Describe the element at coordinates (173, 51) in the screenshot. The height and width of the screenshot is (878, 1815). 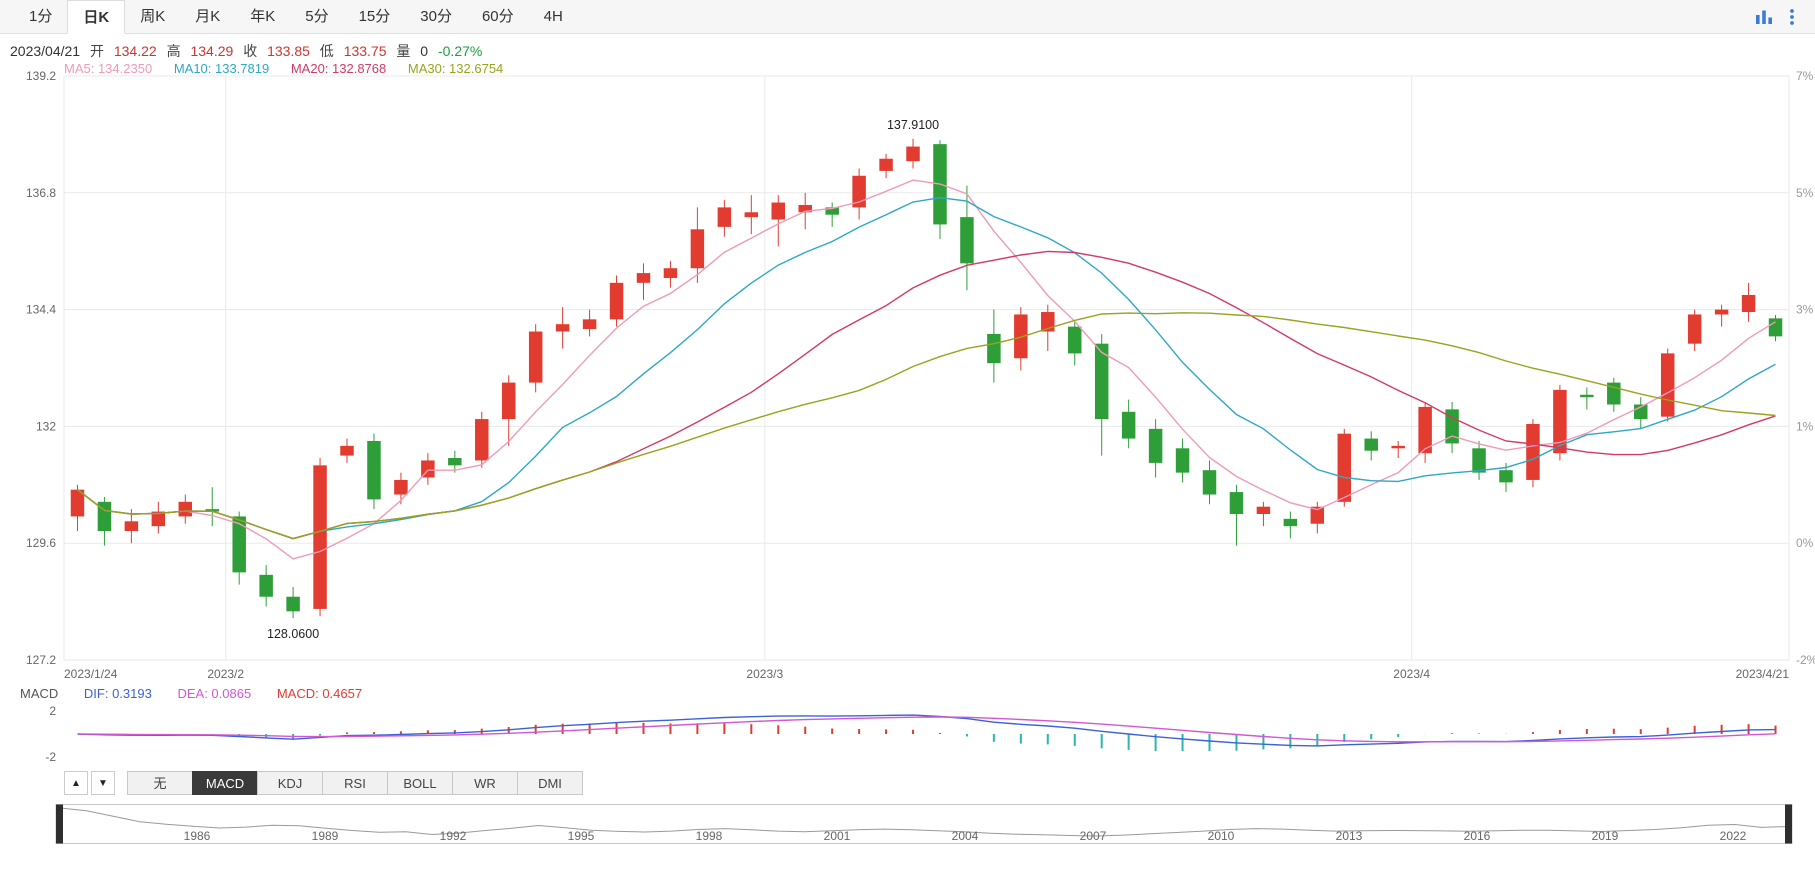
I see `high-label: 高` at that location.